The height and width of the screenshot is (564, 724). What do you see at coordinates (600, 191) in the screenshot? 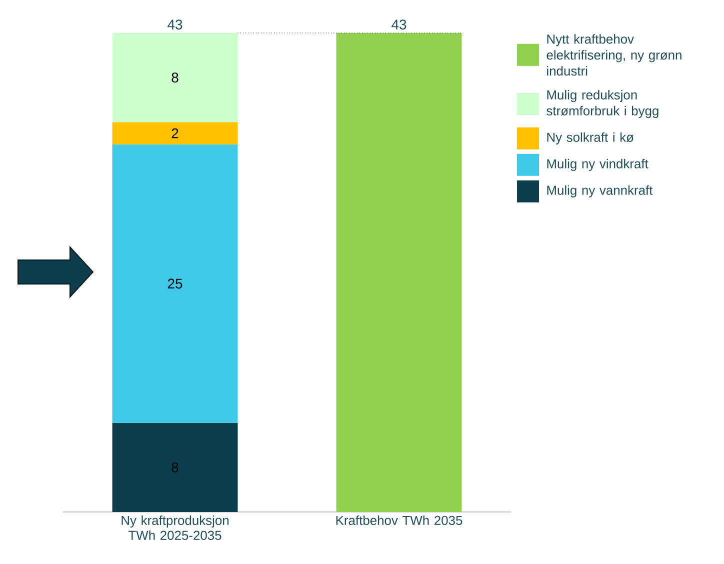
I see `legend-label: Mulig ny vannkraft` at bounding box center [600, 191].